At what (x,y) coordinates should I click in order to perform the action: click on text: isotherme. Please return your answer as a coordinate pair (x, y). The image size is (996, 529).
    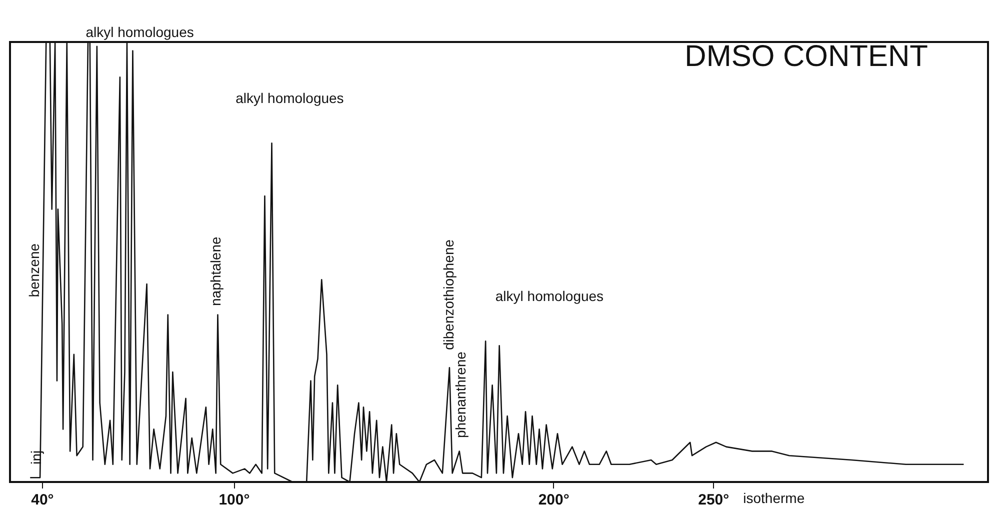
    Looking at the image, I should click on (774, 498).